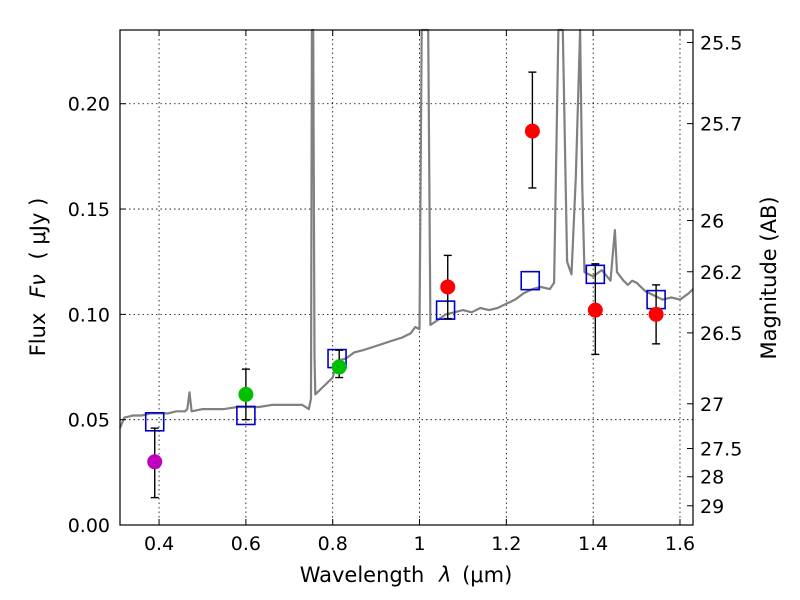 Image resolution: width=800 pixels, height=600 pixels. I want to click on y-tick-label: 0.00, so click(89, 526).